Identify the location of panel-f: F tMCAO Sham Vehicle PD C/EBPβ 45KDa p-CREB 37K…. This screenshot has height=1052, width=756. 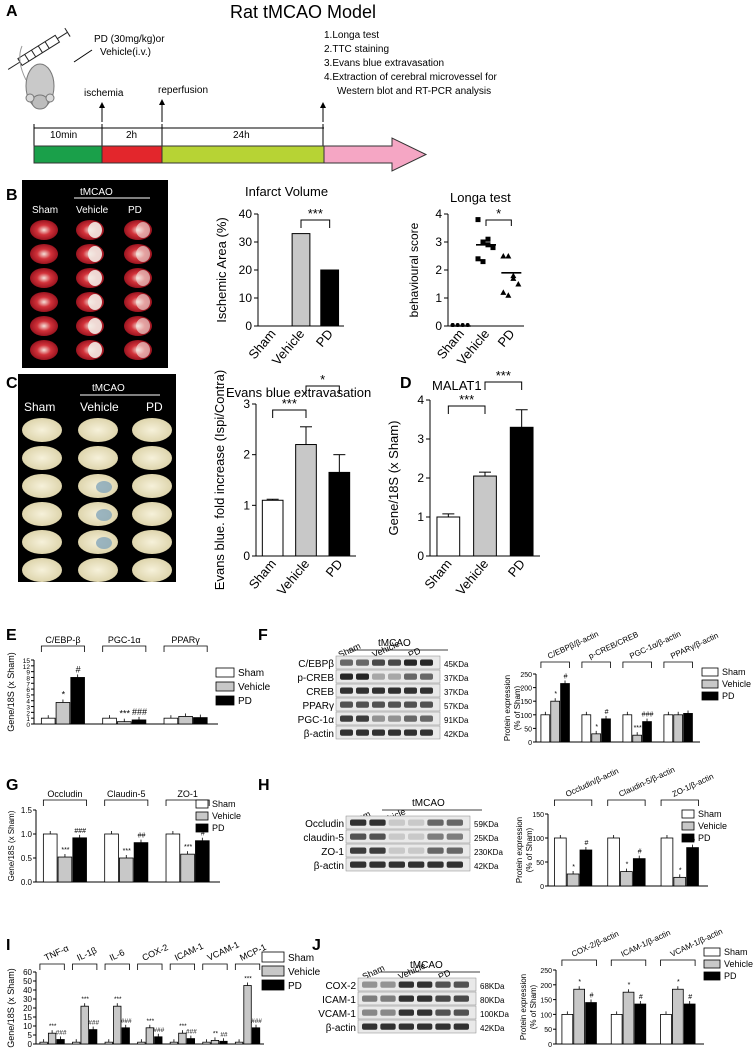
(504, 687).